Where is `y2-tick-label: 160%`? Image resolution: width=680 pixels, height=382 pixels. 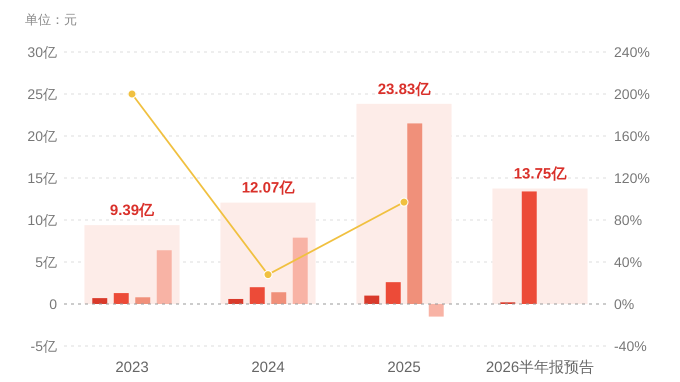 y2-tick-label: 160% is located at coordinates (632, 136).